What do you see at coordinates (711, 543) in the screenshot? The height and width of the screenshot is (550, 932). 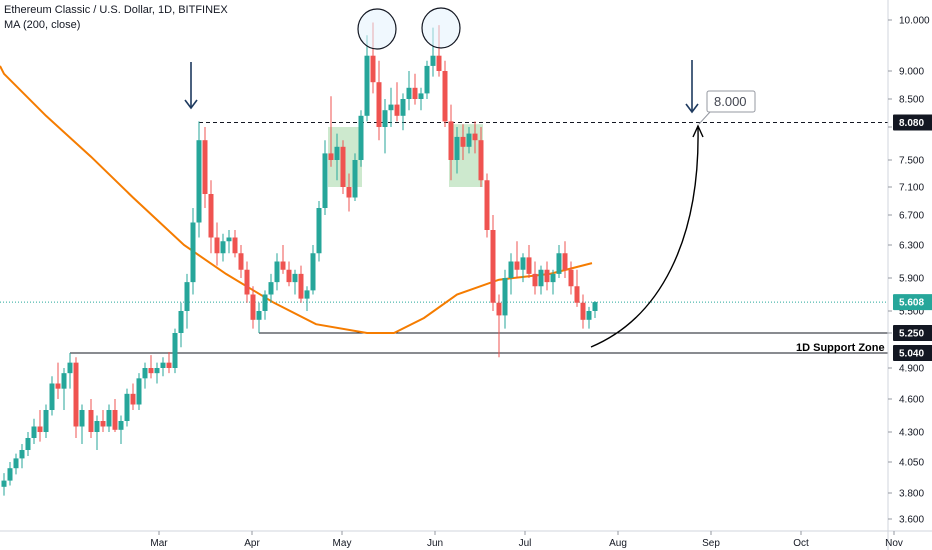 I see `time-tick-label: Sep` at bounding box center [711, 543].